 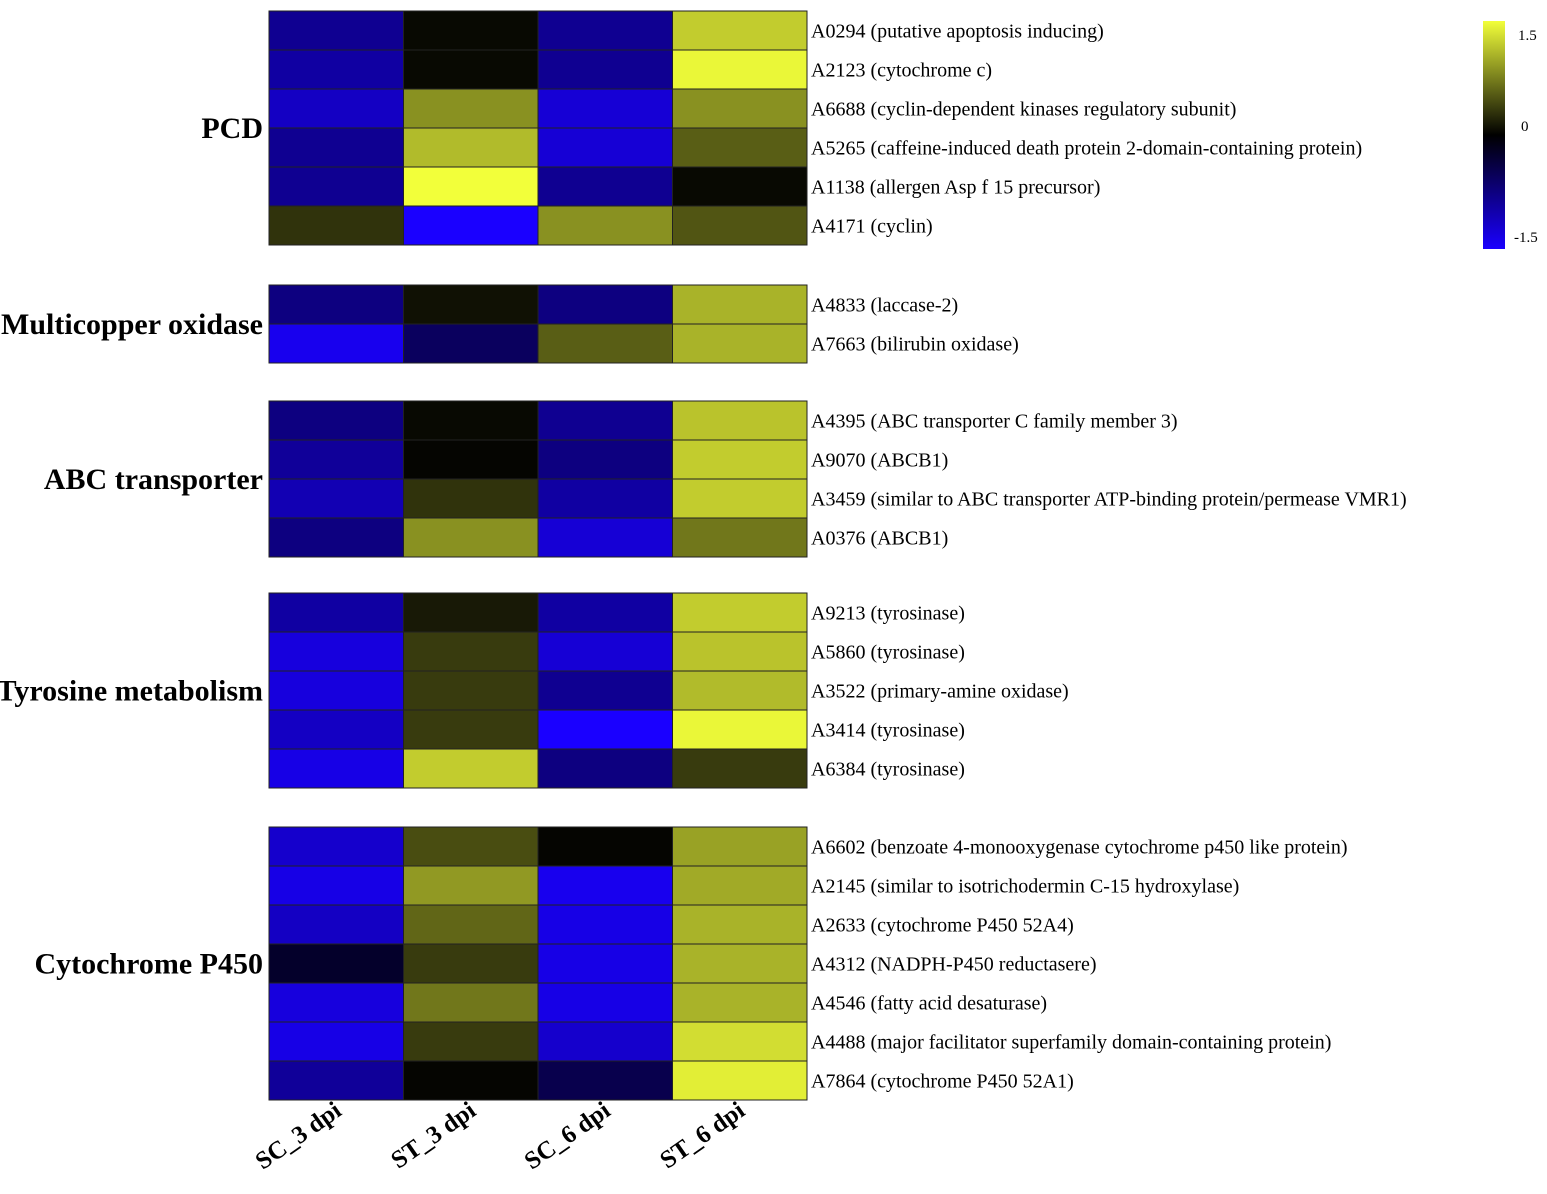 I want to click on gene-label: A7663 (bilirubin oxidase), so click(x=915, y=345).